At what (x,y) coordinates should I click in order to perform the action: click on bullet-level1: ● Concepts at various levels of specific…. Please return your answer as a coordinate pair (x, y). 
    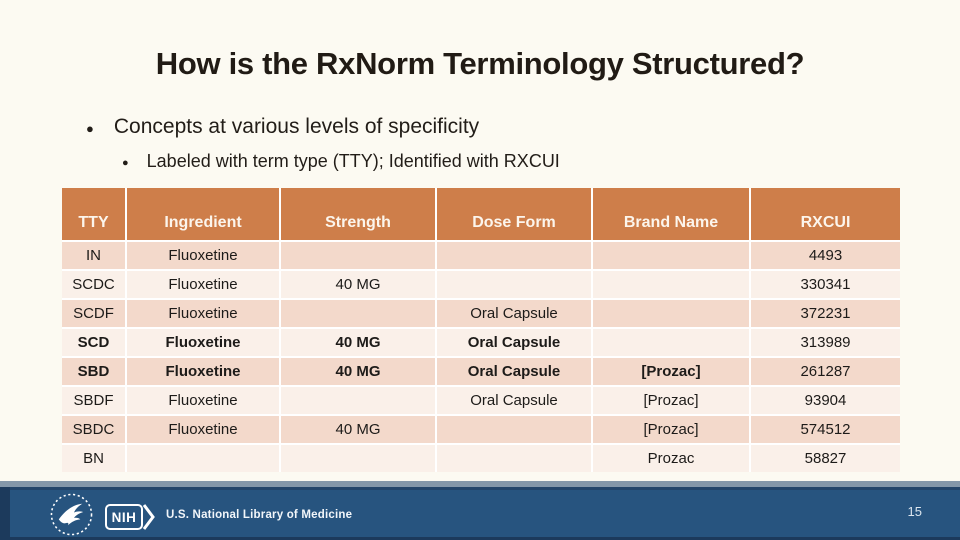
    Looking at the image, I should click on (282, 127).